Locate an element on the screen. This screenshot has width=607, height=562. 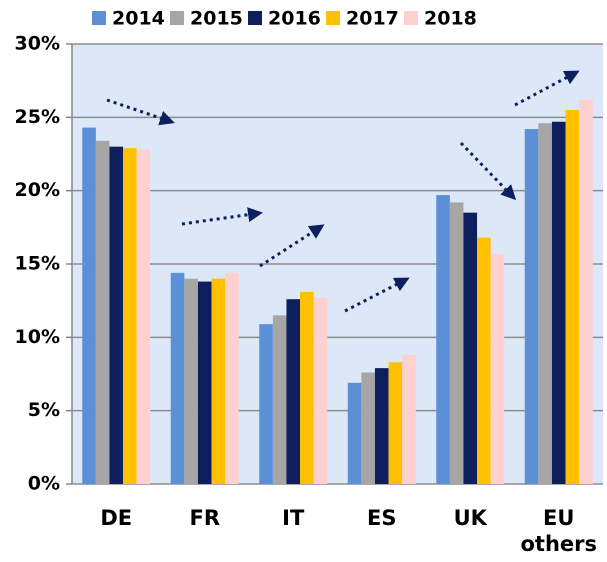
y-tick-label: 15% is located at coordinates (37, 264).